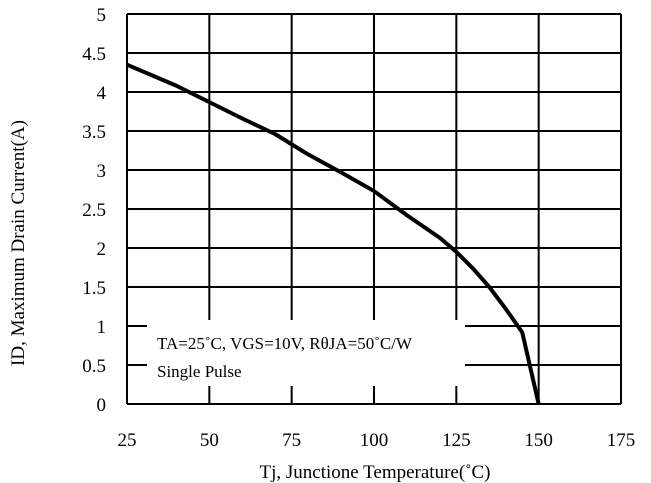  I want to click on x-tick-label: 25, so click(127, 440).